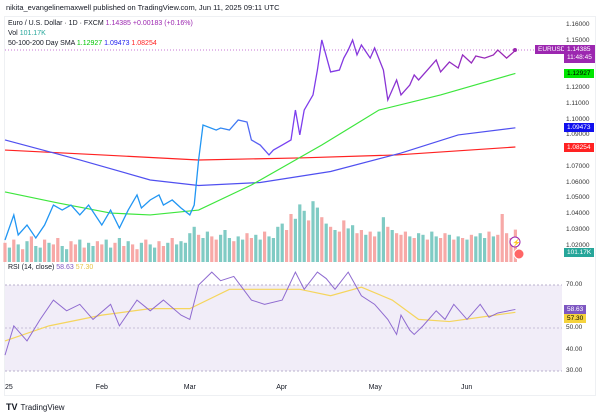 The width and height of the screenshot is (602, 416). I want to click on tradingview-icon: TV, so click(12, 407).